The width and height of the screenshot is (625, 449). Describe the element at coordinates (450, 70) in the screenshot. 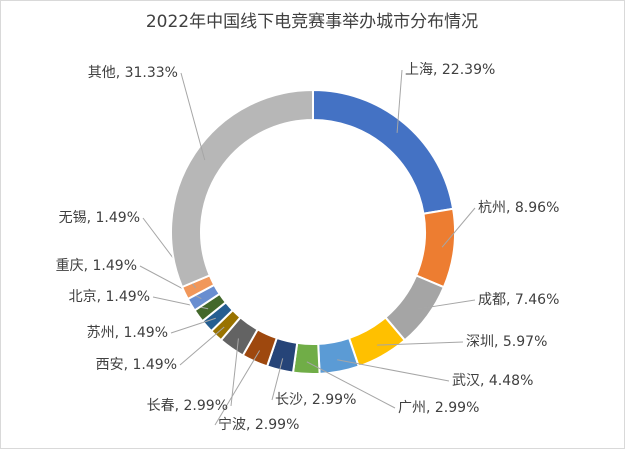

I see `data-label: 上海, 22.39%` at that location.